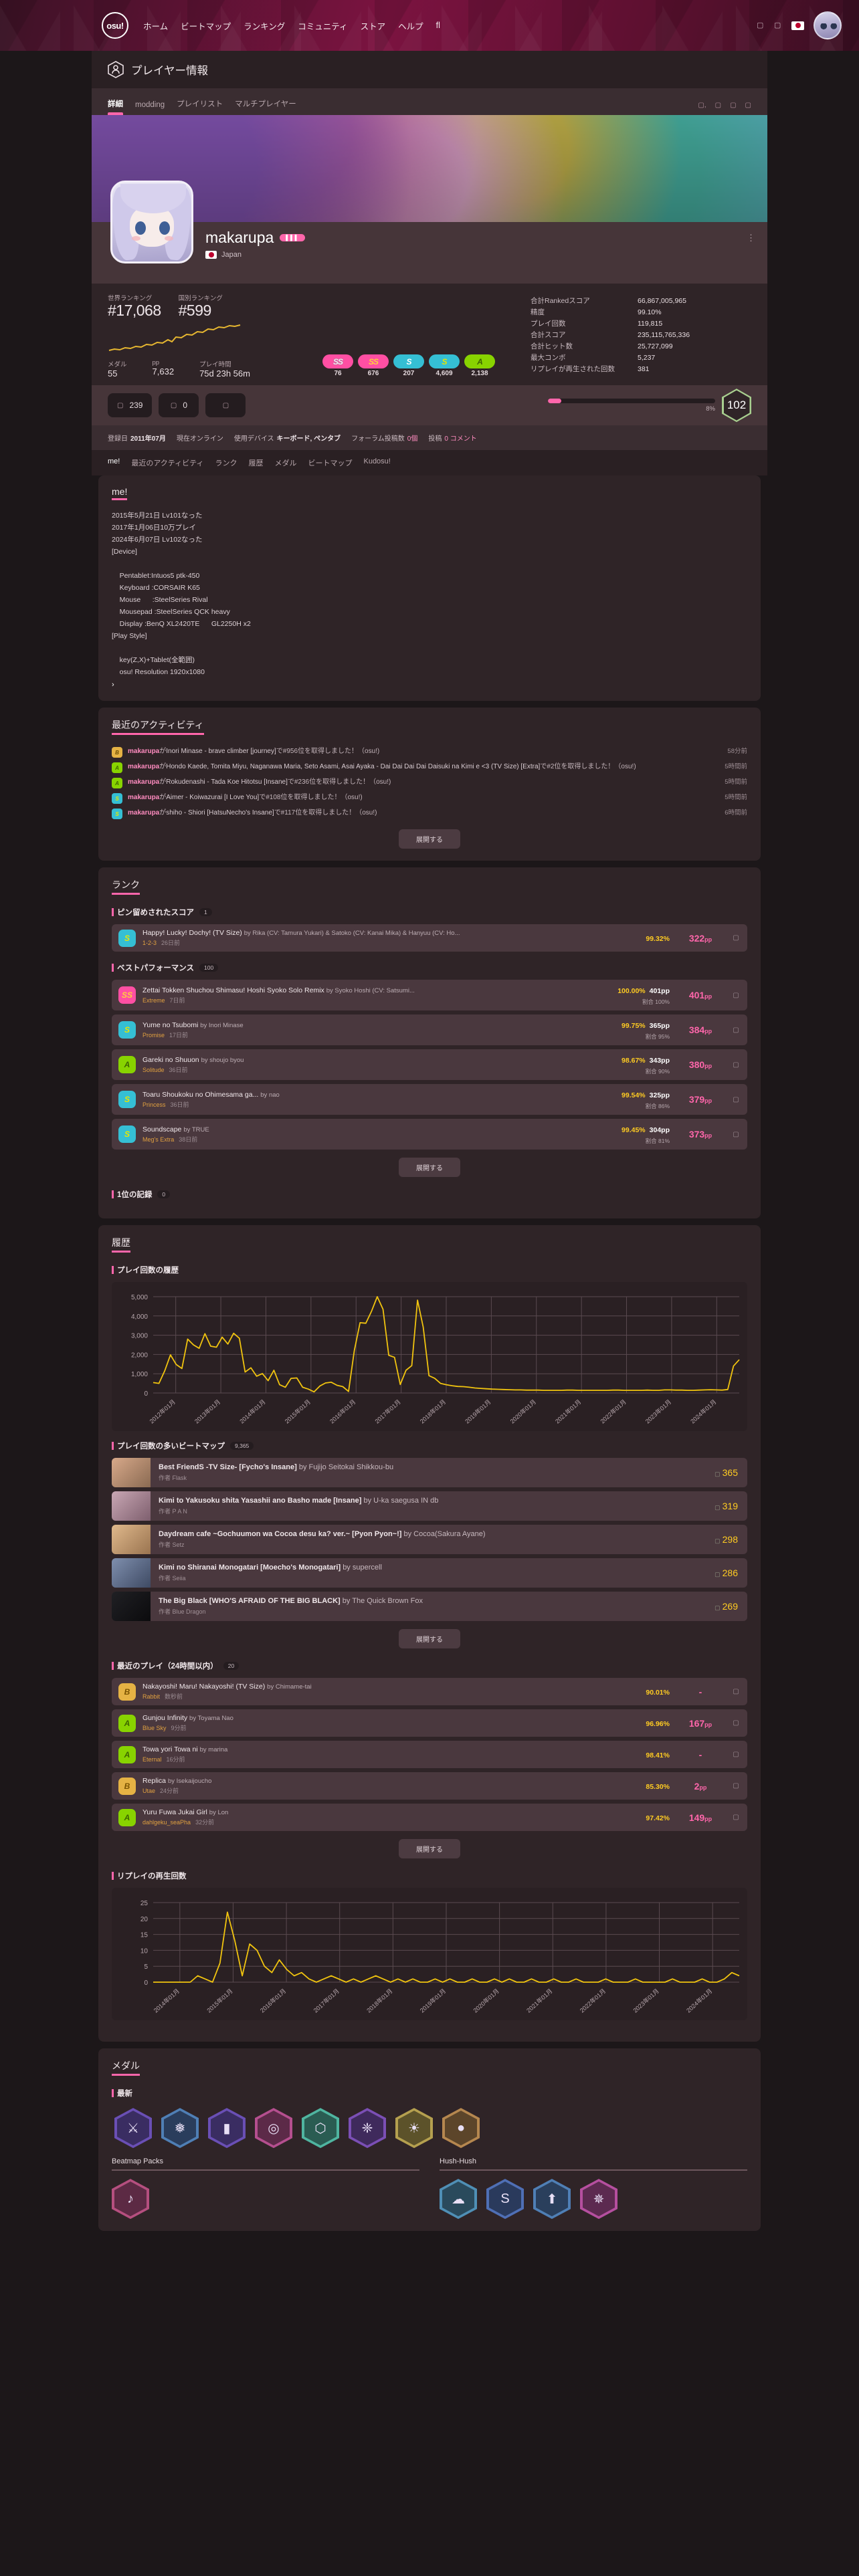 This screenshot has height=2576, width=859. I want to click on kebab-menu-icon: ⋮, so click(751, 238).